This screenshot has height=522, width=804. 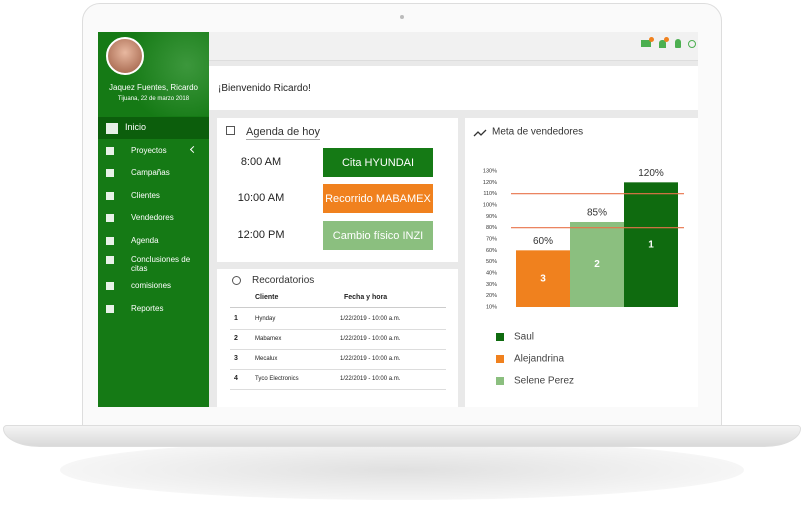 I want to click on y-tick-label: 100%, so click(x=490, y=205).